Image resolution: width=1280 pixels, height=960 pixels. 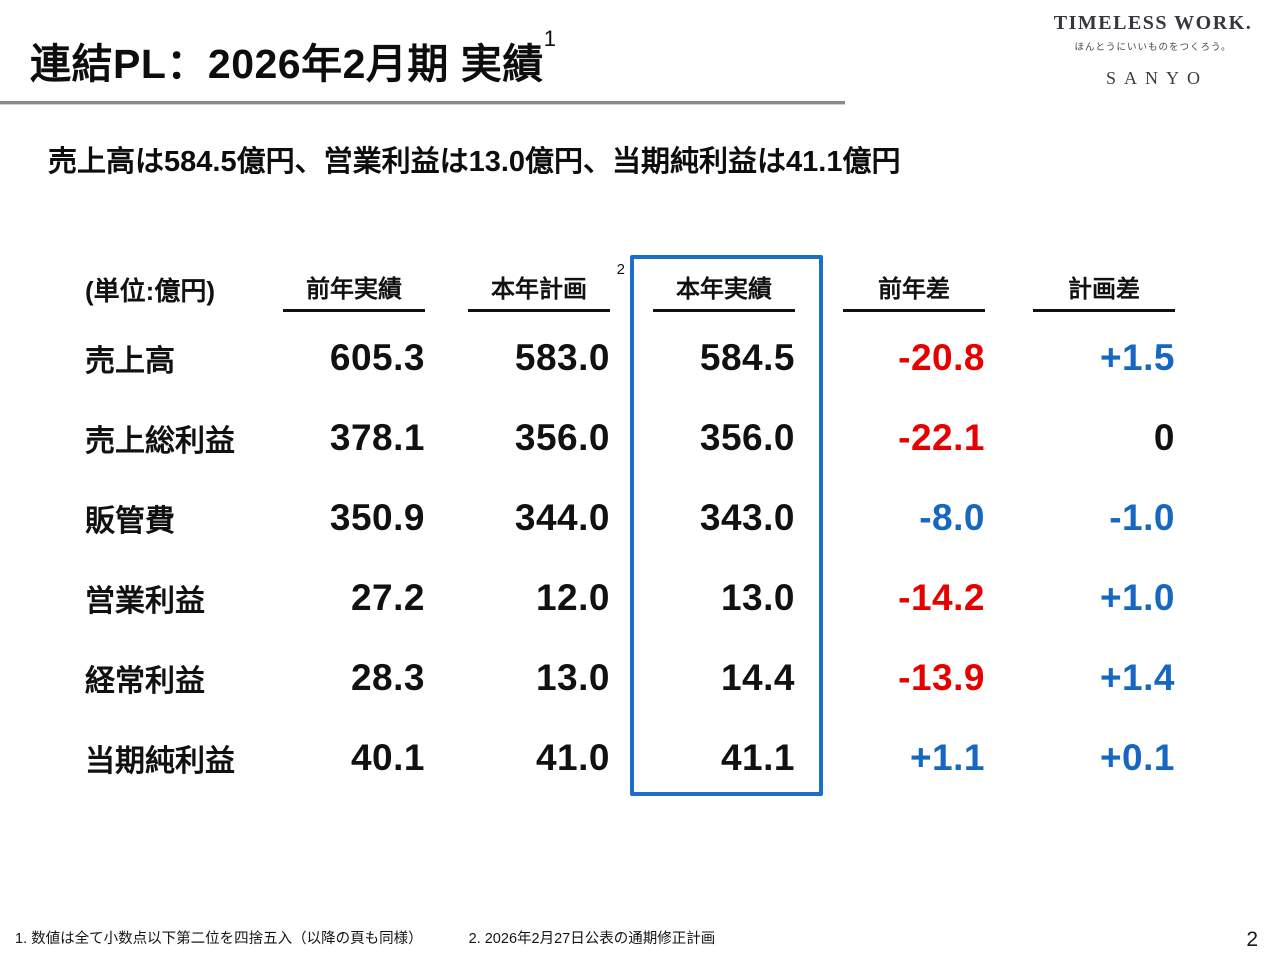 What do you see at coordinates (422, 103) in the screenshot?
I see `title-divider` at bounding box center [422, 103].